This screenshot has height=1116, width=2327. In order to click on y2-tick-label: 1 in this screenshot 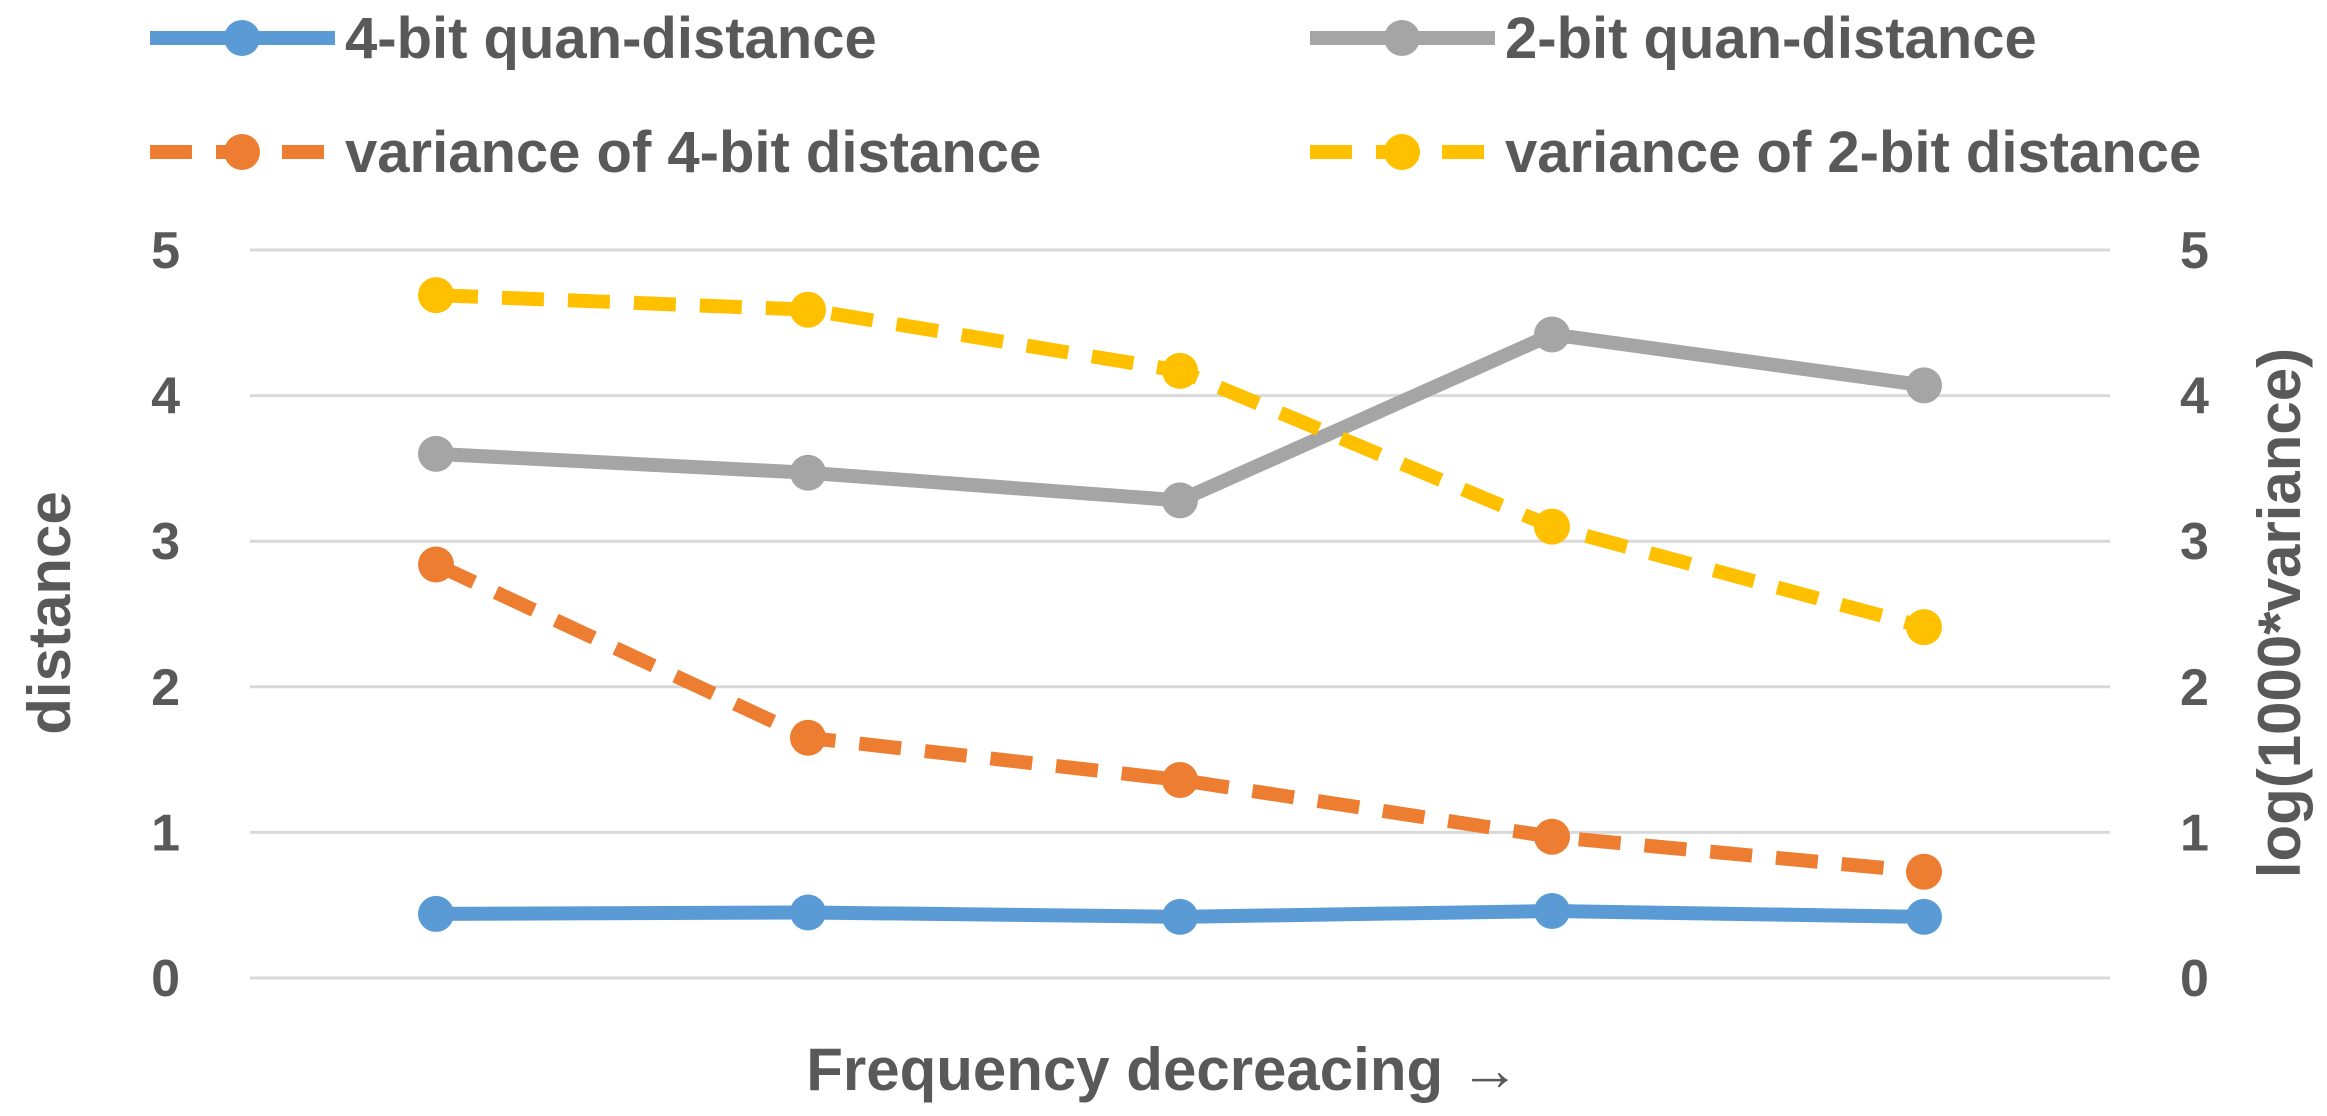, I will do `click(2194, 833)`.